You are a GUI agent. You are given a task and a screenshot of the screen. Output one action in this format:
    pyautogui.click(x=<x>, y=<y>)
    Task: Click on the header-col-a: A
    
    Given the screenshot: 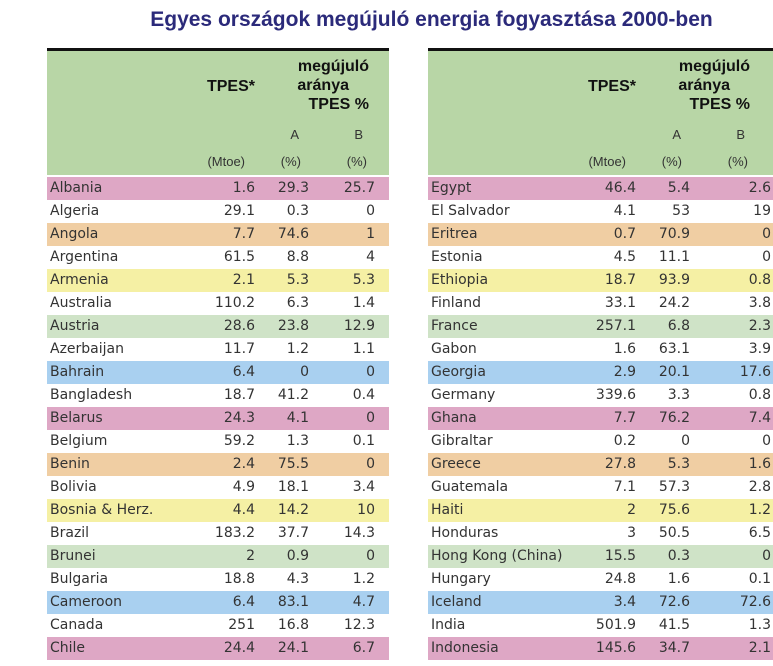 What is the action you would take?
    pyautogui.click(x=294, y=134)
    